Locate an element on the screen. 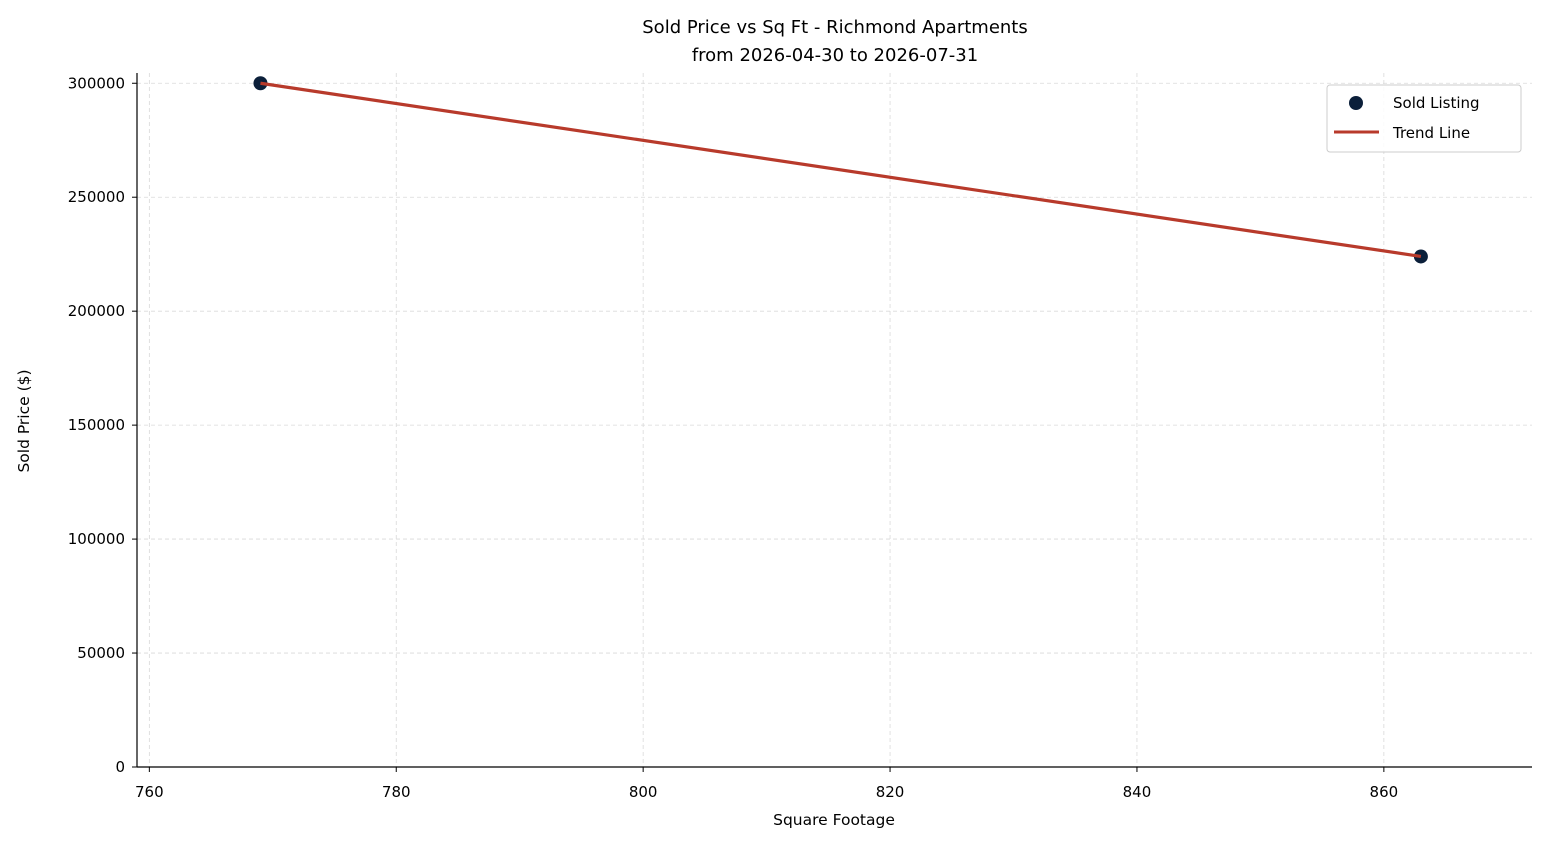  x-tick-label: 820 is located at coordinates (890, 792).